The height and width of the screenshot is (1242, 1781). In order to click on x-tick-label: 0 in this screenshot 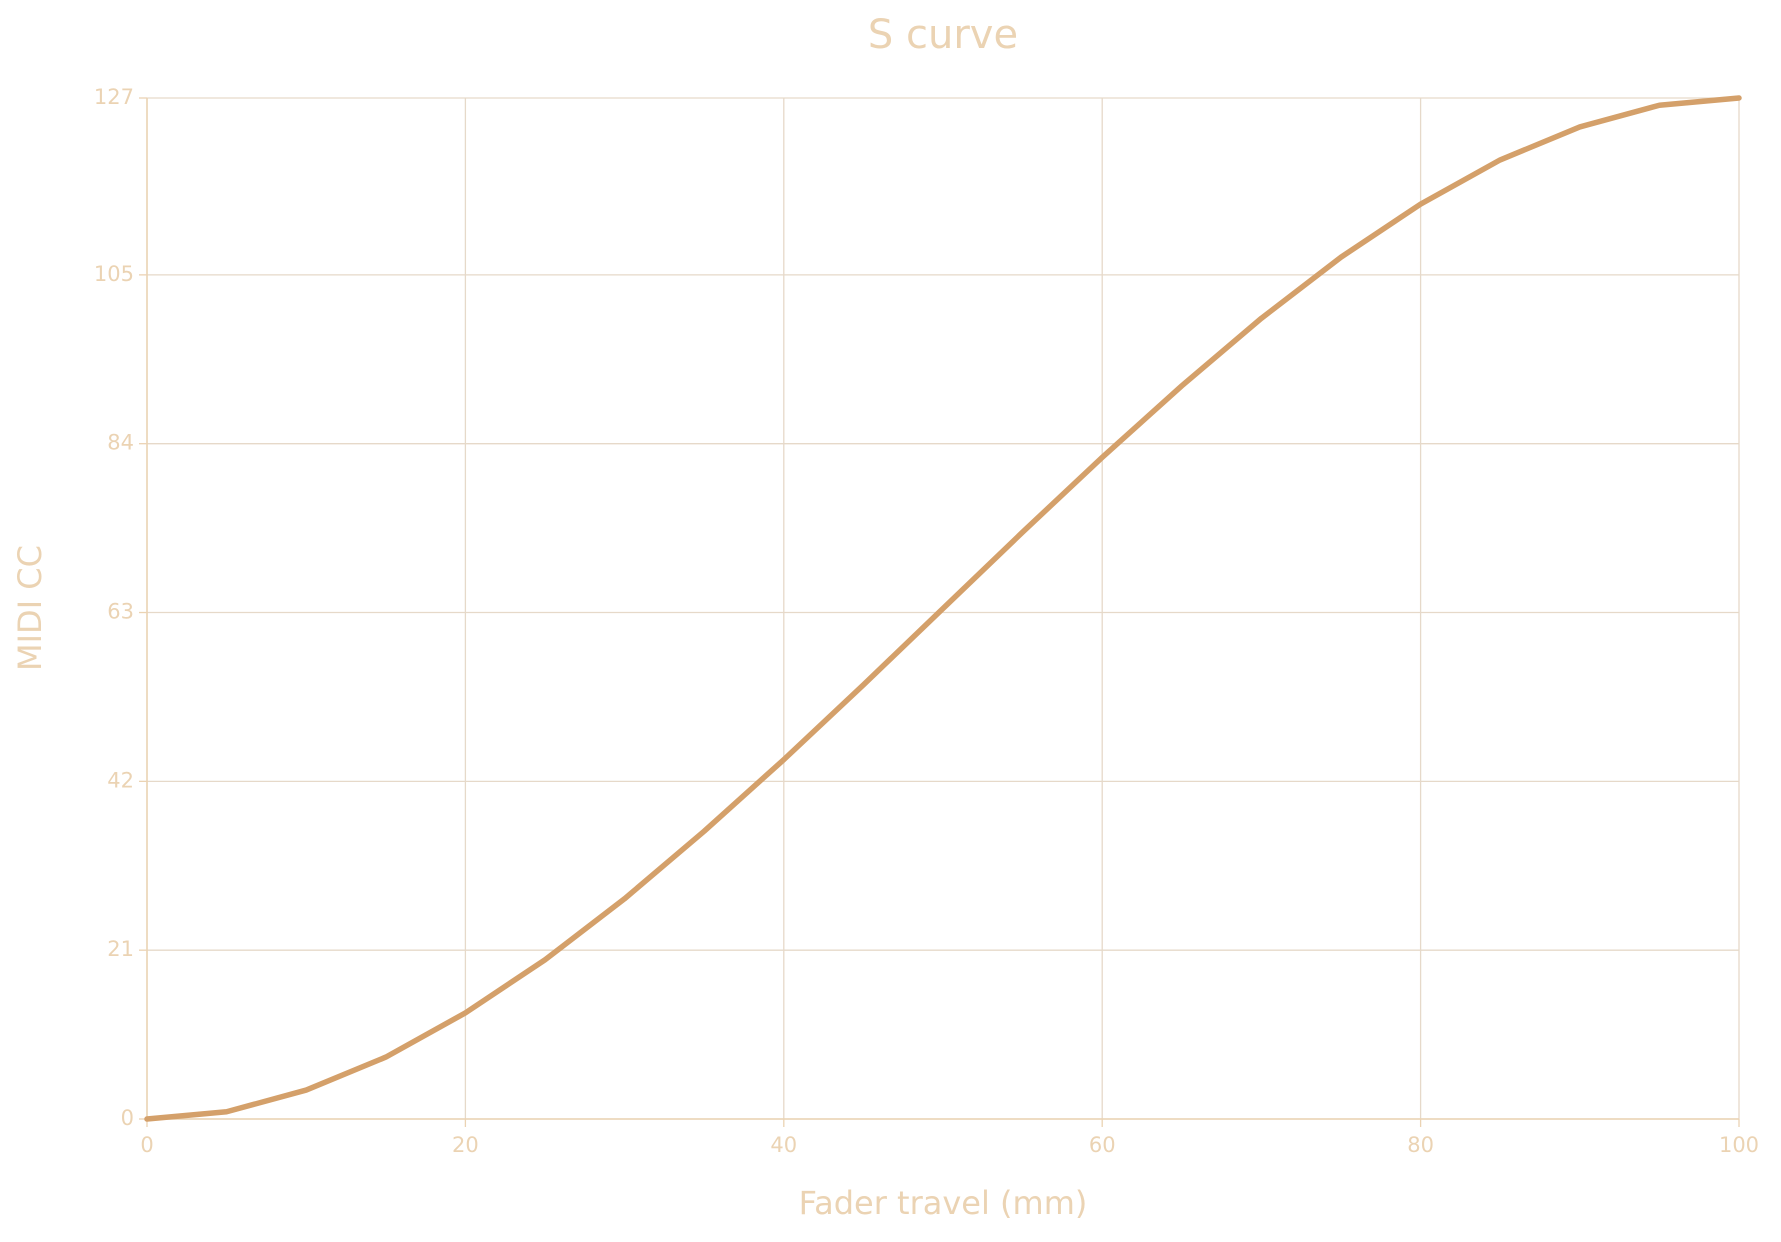, I will do `click(146, 1145)`.